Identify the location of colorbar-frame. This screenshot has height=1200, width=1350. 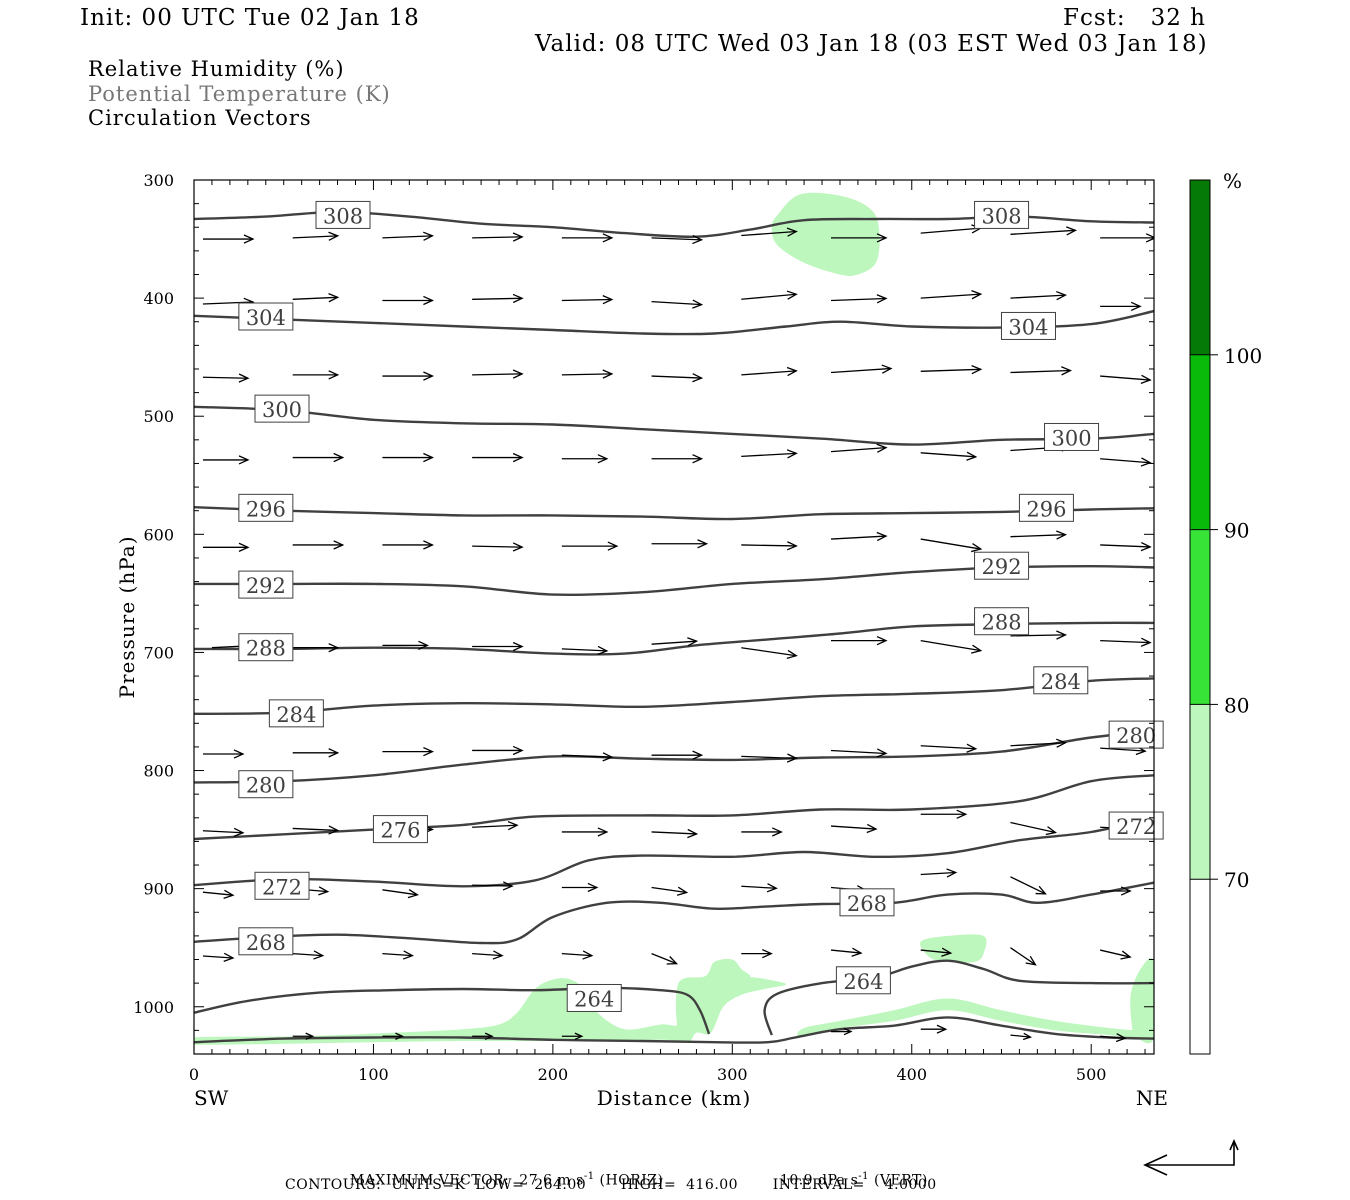
(1200, 617).